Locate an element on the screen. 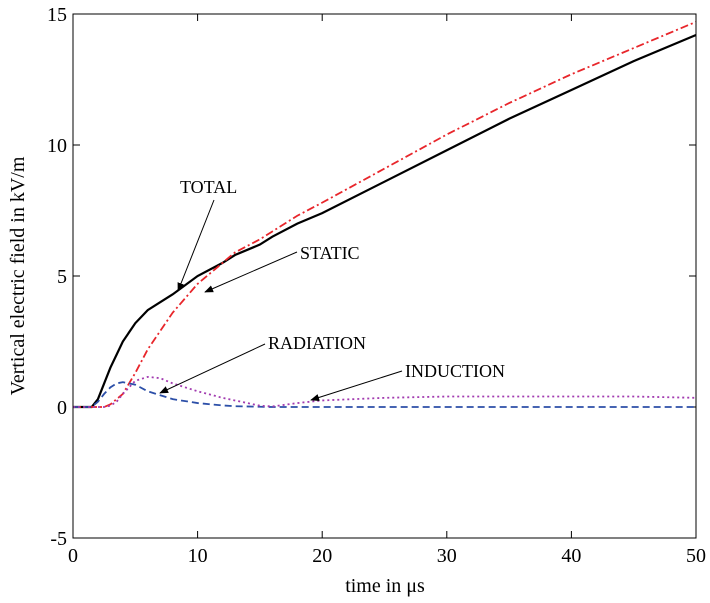 Image resolution: width=710 pixels, height=603 pixels. x-tick-label: 50 is located at coordinates (696, 556).